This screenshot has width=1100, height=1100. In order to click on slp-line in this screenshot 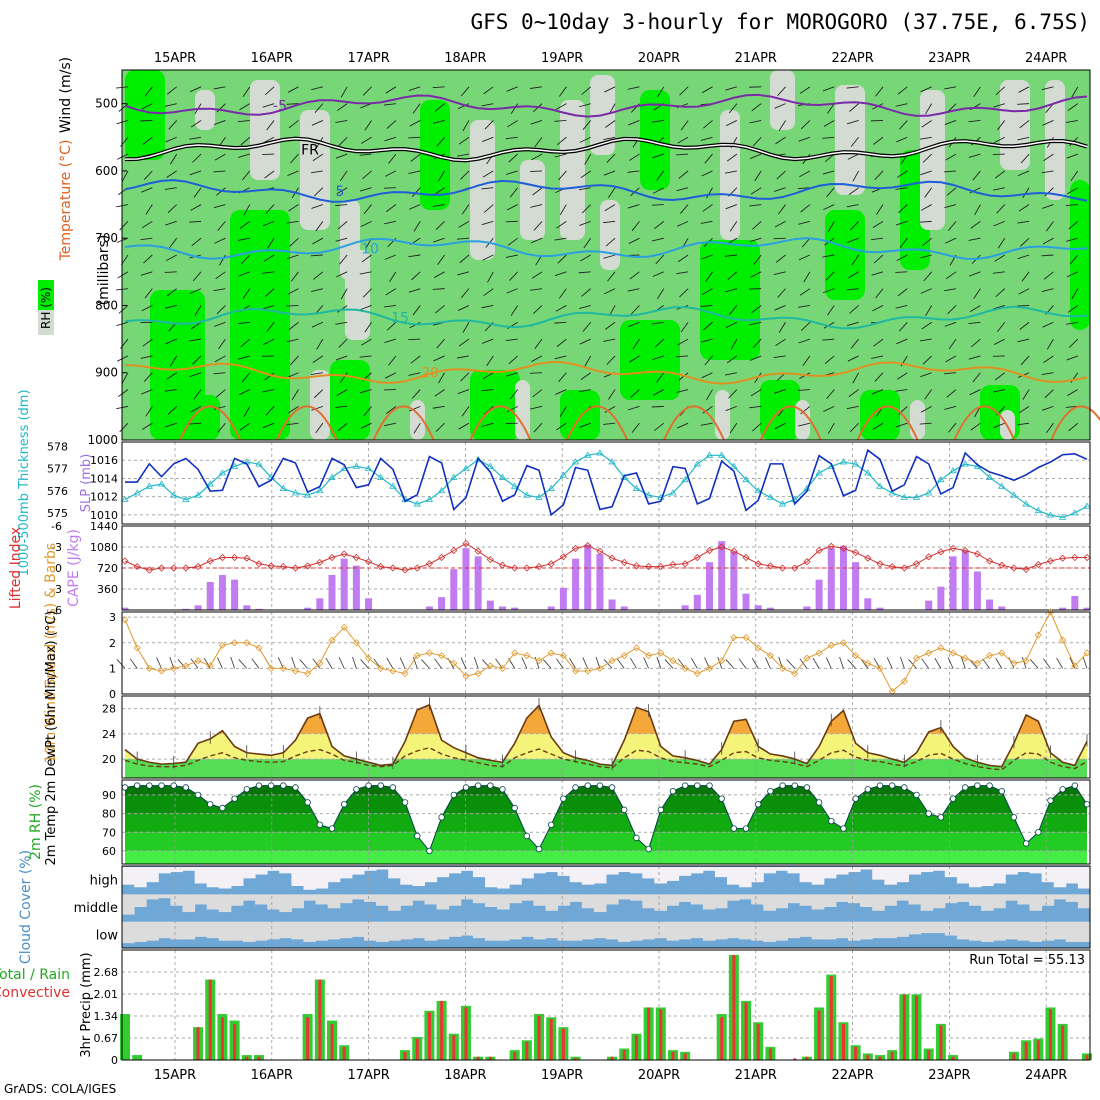, I will do `click(606, 482)`.